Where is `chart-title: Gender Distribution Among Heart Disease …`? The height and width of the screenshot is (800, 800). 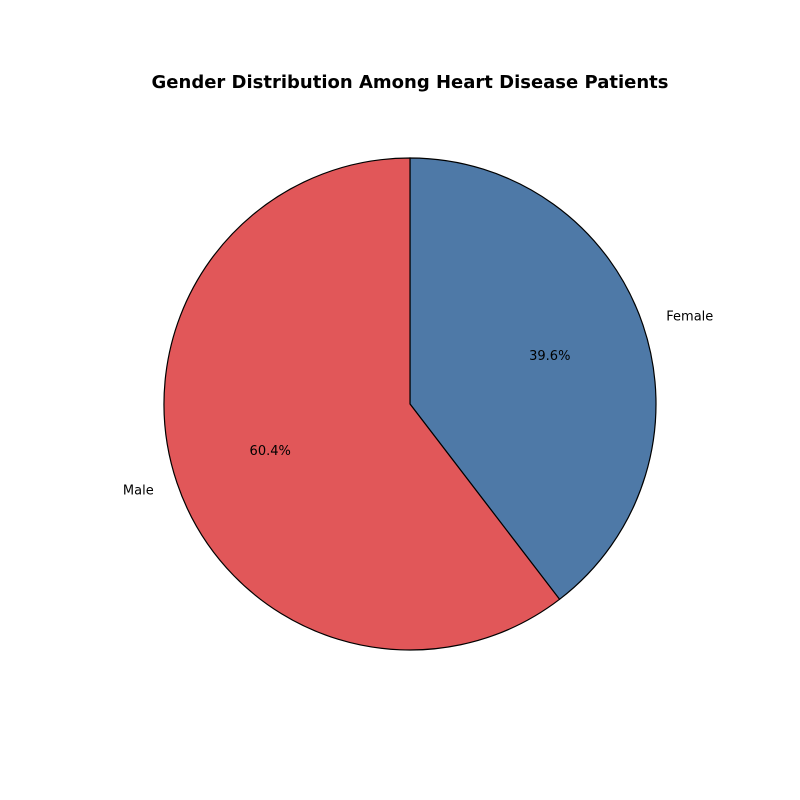
chart-title: Gender Distribution Among Heart Disease … is located at coordinates (410, 82).